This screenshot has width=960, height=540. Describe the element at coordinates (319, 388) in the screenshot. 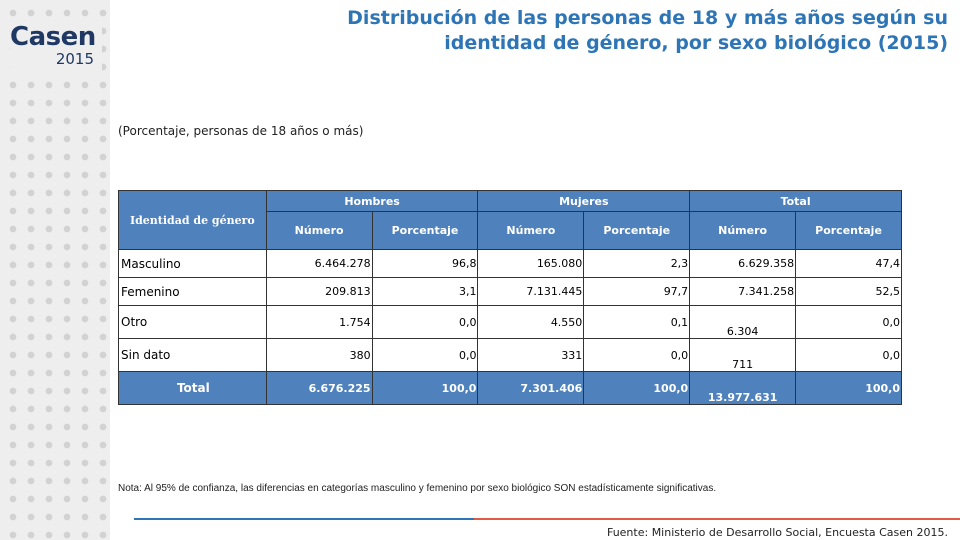

I see `cell-value: 6.676.225` at that location.